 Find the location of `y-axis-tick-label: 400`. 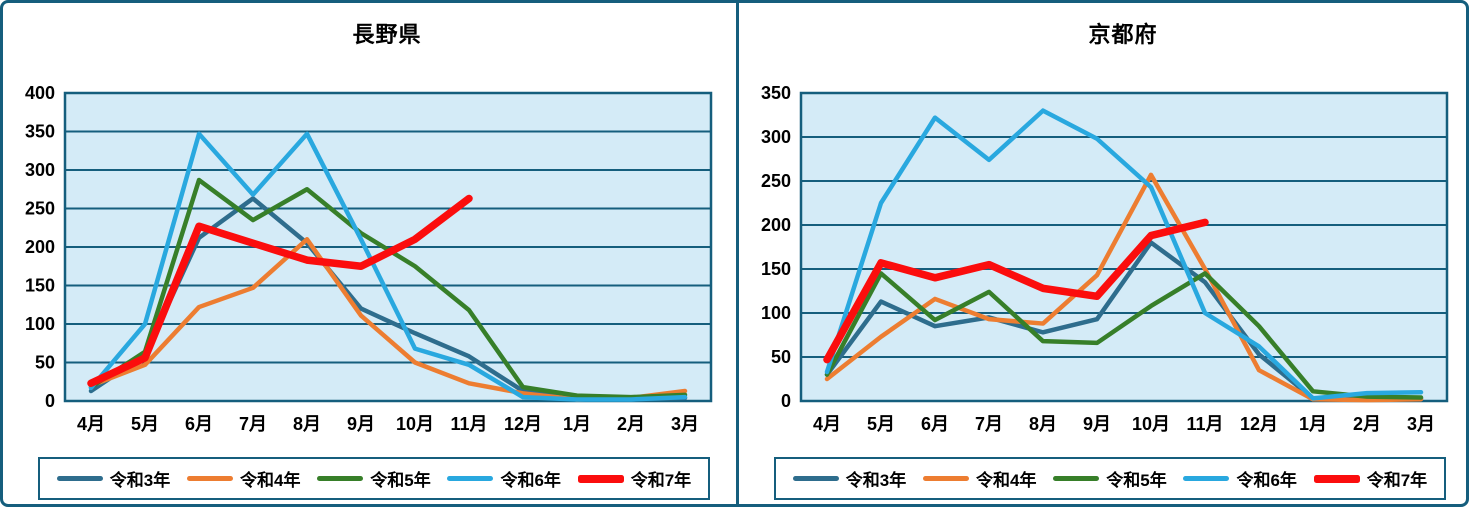

y-axis-tick-label: 400 is located at coordinates (40, 93).